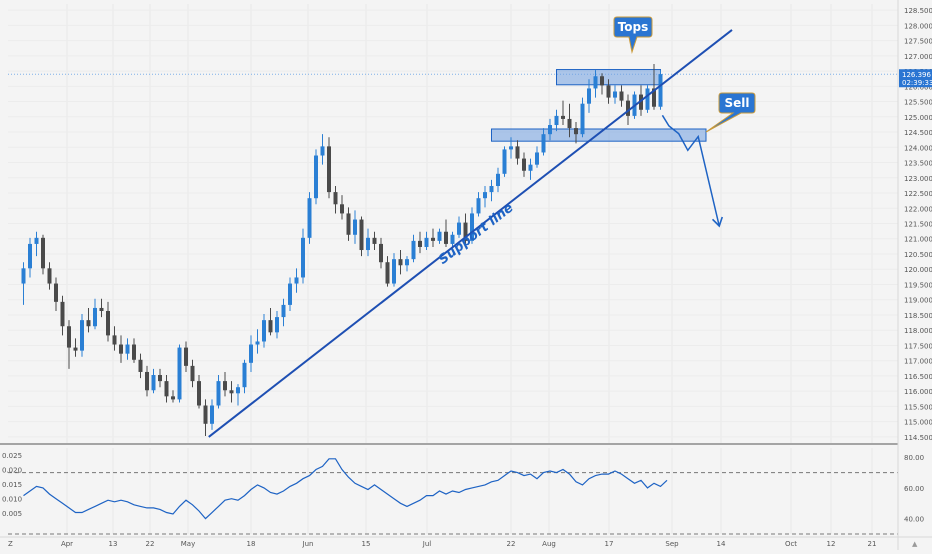  What do you see at coordinates (633, 27) in the screenshot?
I see `tops-callout-label: Tops` at bounding box center [633, 27].